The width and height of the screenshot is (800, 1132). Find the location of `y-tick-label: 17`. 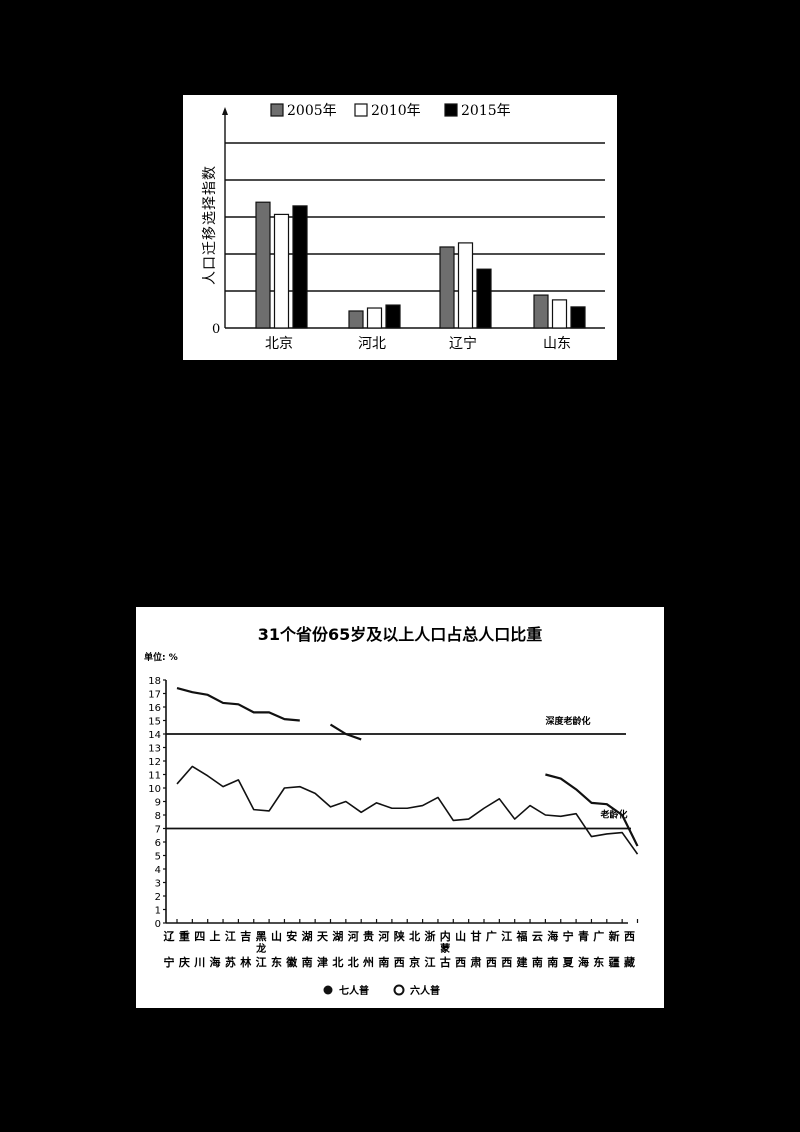

y-tick-label: 17 is located at coordinates (154, 695).